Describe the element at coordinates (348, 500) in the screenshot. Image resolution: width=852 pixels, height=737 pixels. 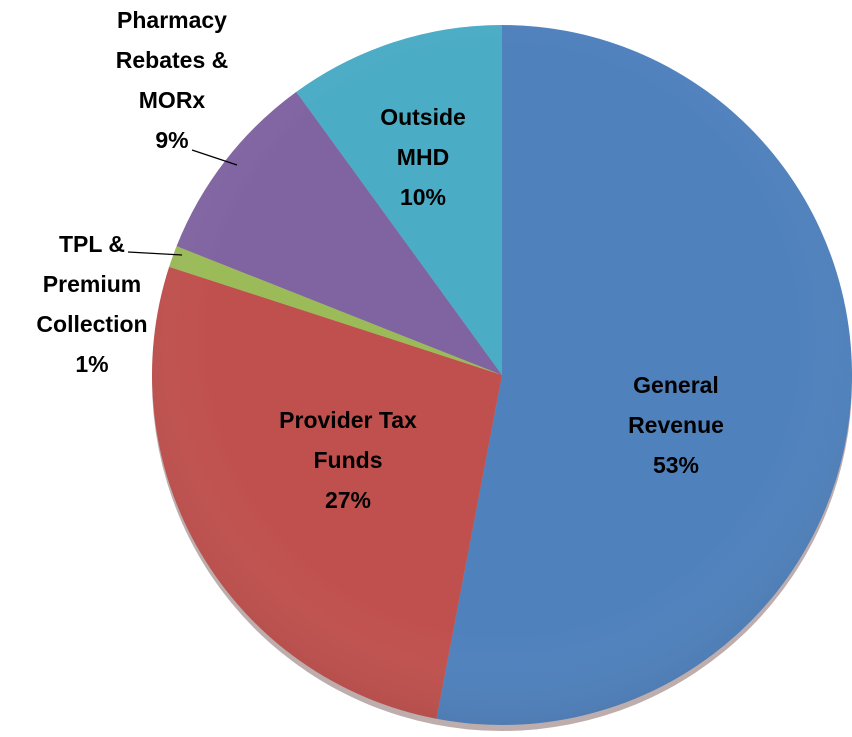
I see `value-label: 27%` at that location.